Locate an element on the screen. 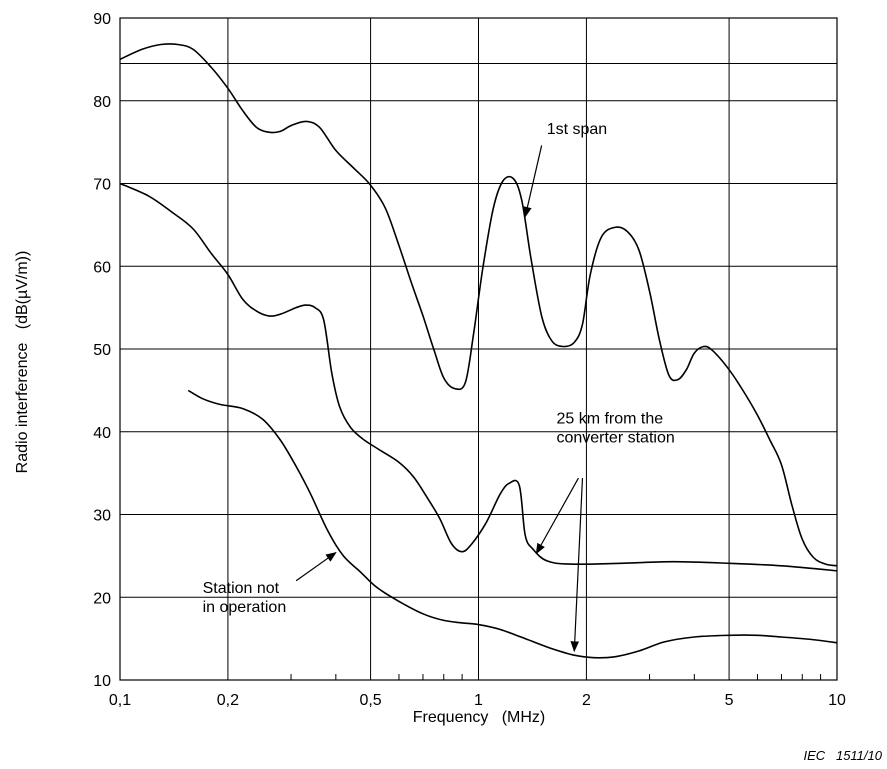  y-axis-title: Radio interference (dB(µV/m)) is located at coordinates (22, 362).